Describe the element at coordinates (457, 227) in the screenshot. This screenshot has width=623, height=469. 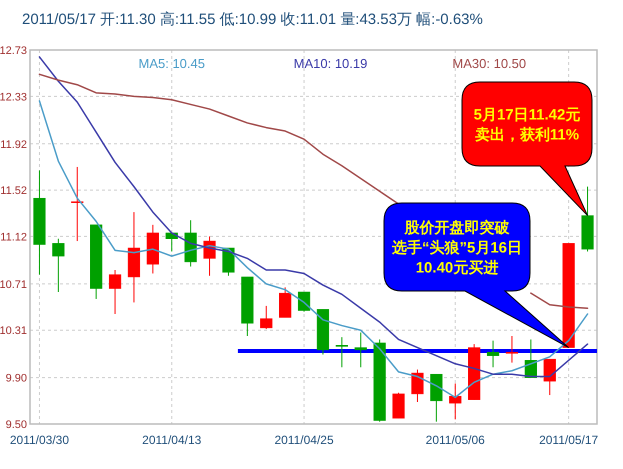
I see `annotation: 股价开盘即突破` at that location.